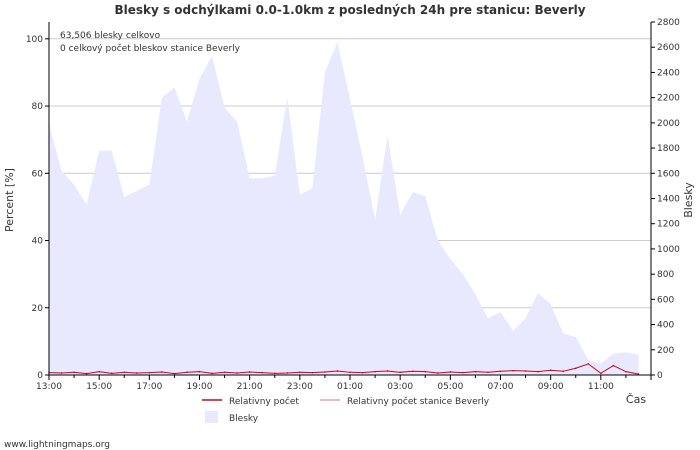 The width and height of the screenshot is (700, 450). I want to click on x-tick-label: 03:00, so click(400, 387).